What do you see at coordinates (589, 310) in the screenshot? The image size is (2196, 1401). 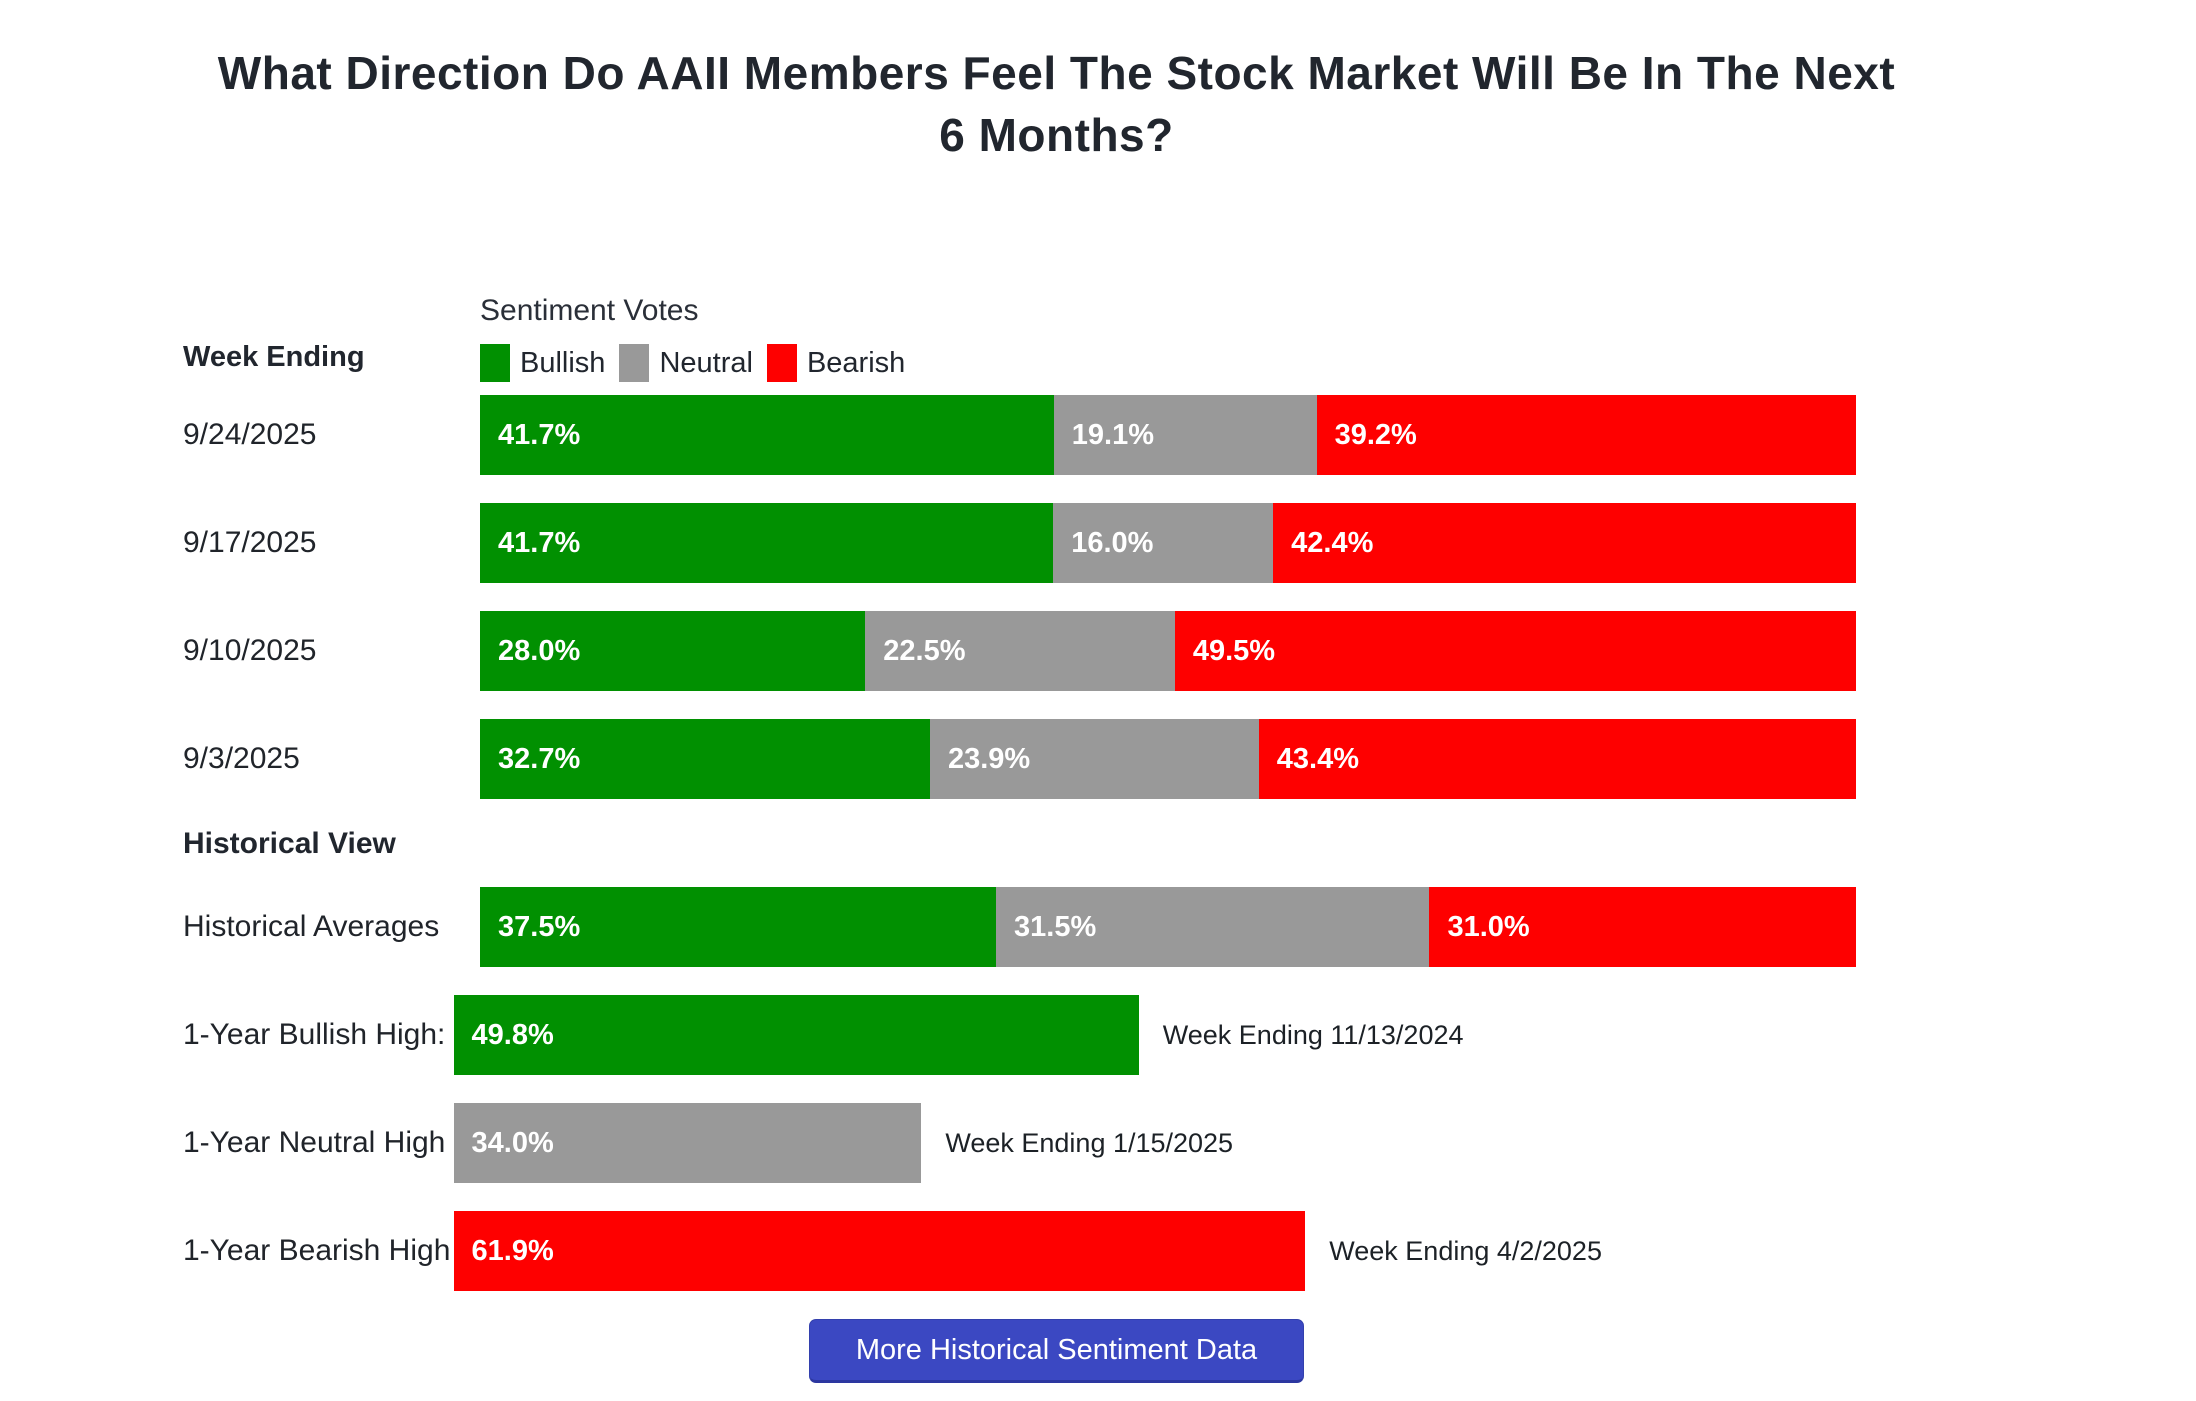 I see `legend-title: Sentiment Votes` at bounding box center [589, 310].